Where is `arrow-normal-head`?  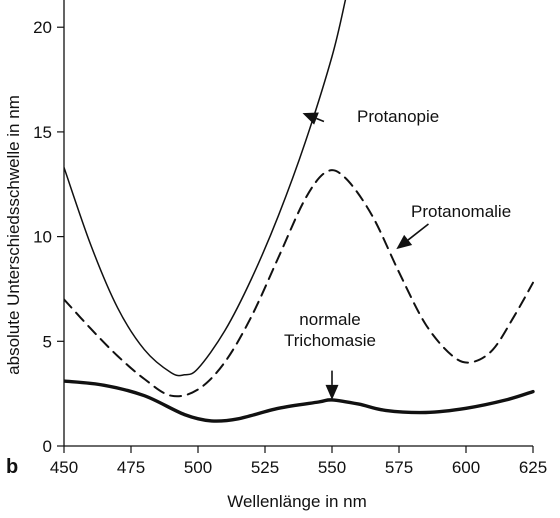
arrow-normal-head is located at coordinates (332, 392).